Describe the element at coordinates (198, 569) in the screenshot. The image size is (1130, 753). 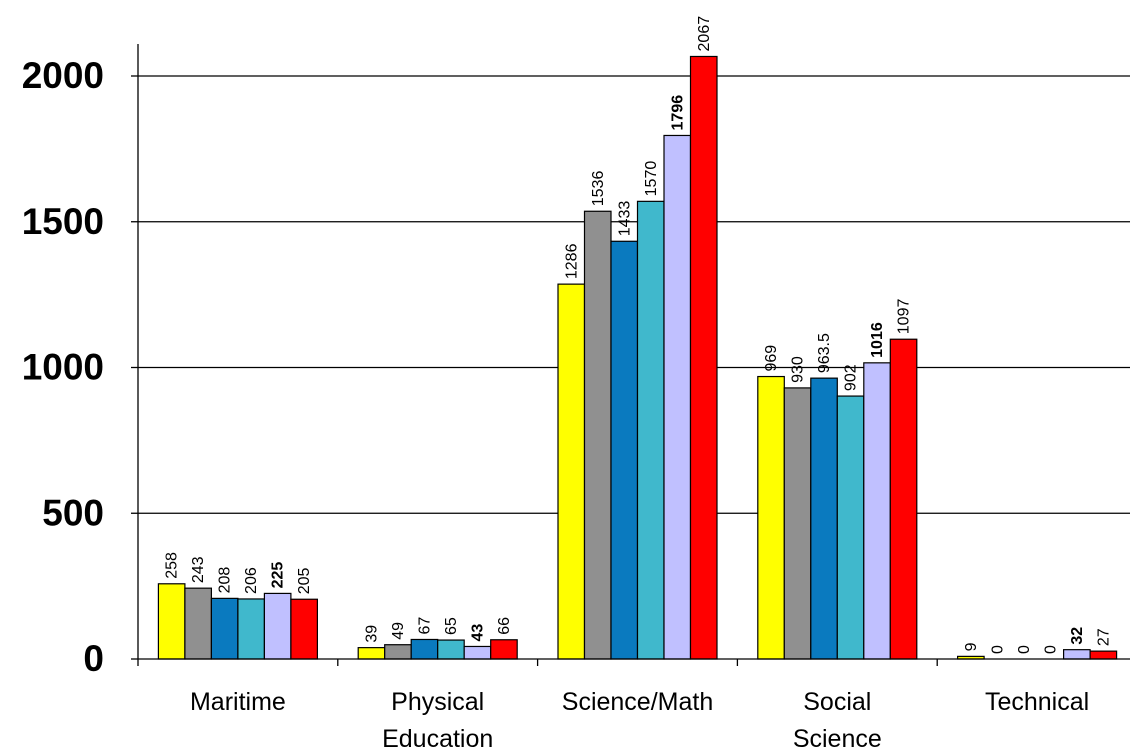
I see `data-label: 243` at that location.